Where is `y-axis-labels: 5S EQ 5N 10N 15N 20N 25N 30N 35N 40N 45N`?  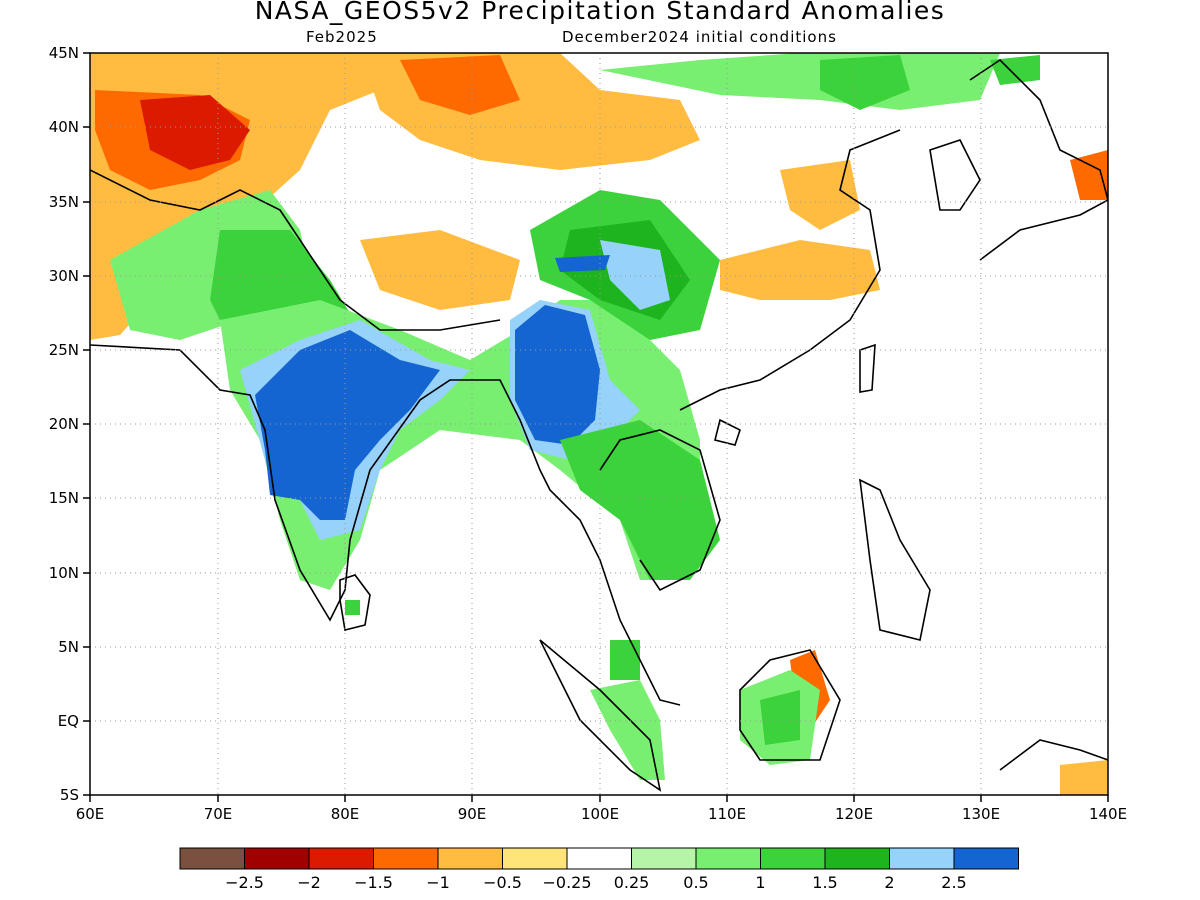
y-axis-labels: 5S EQ 5N 10N 15N 20N 25N 30N 35N 40N 45N is located at coordinates (64, 424).